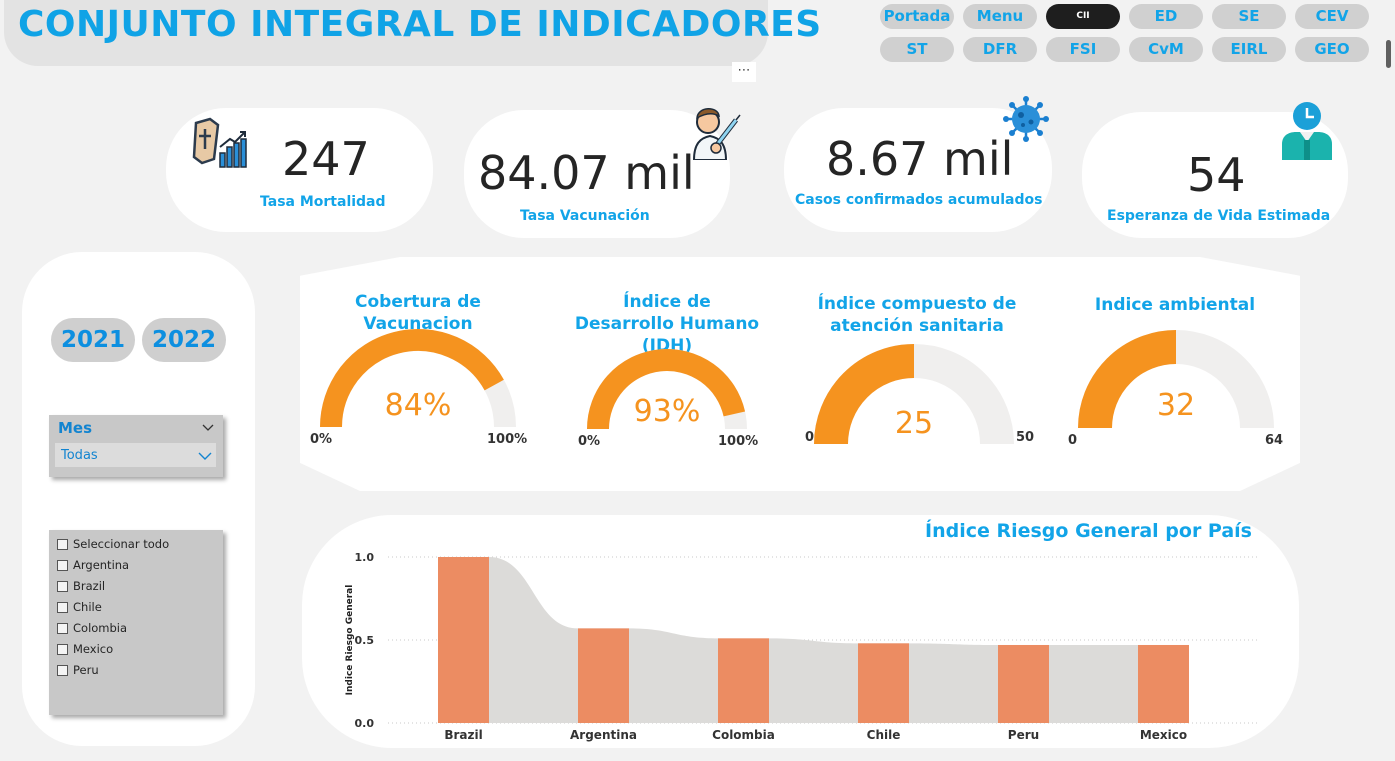 Image resolution: width=1395 pixels, height=761 pixels. What do you see at coordinates (87, 607) in the screenshot?
I see `country-option-label: Chile` at bounding box center [87, 607].